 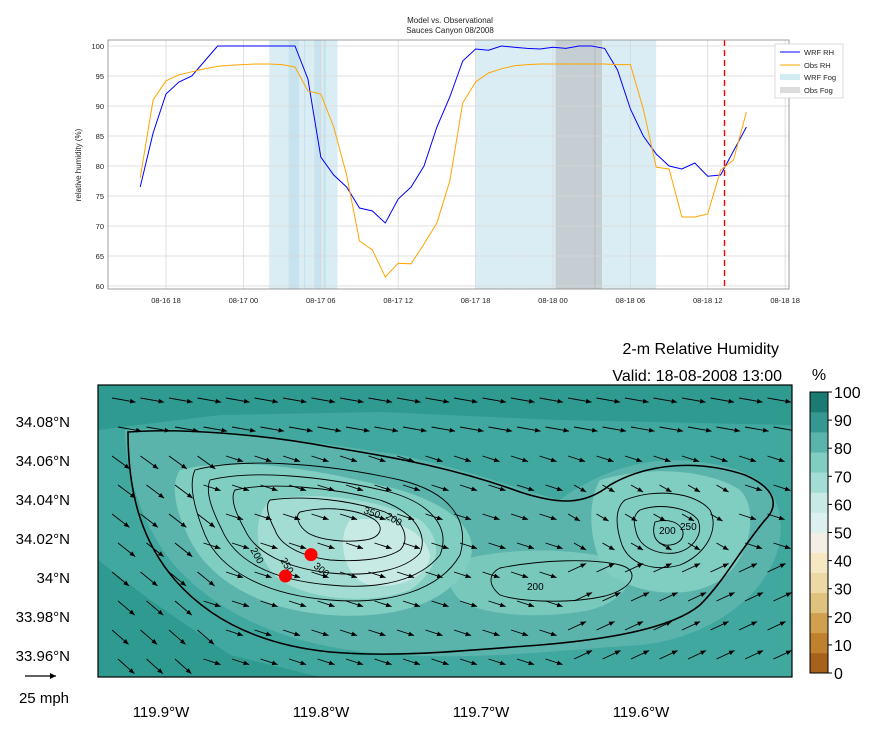 What do you see at coordinates (100, 76) in the screenshot?
I see `y-tick-label: 95` at bounding box center [100, 76].